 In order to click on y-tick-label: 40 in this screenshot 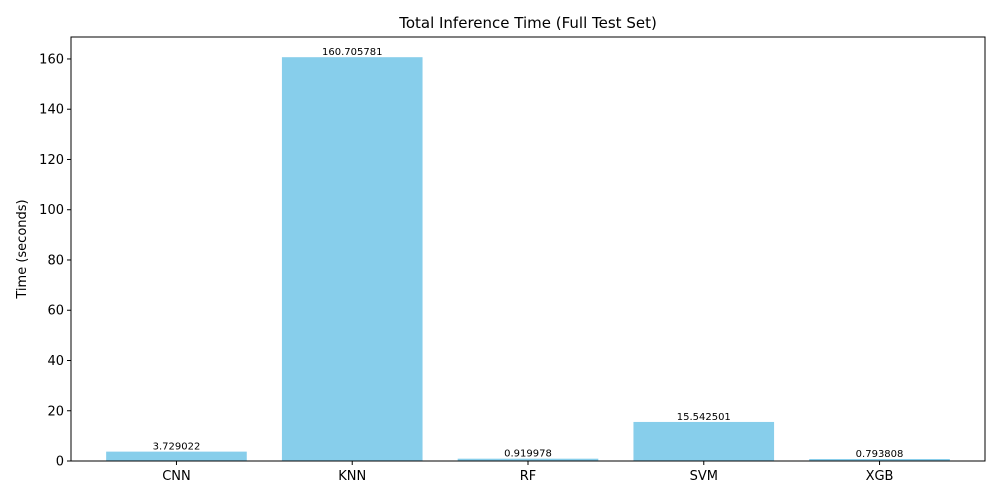, I will do `click(55, 361)`.